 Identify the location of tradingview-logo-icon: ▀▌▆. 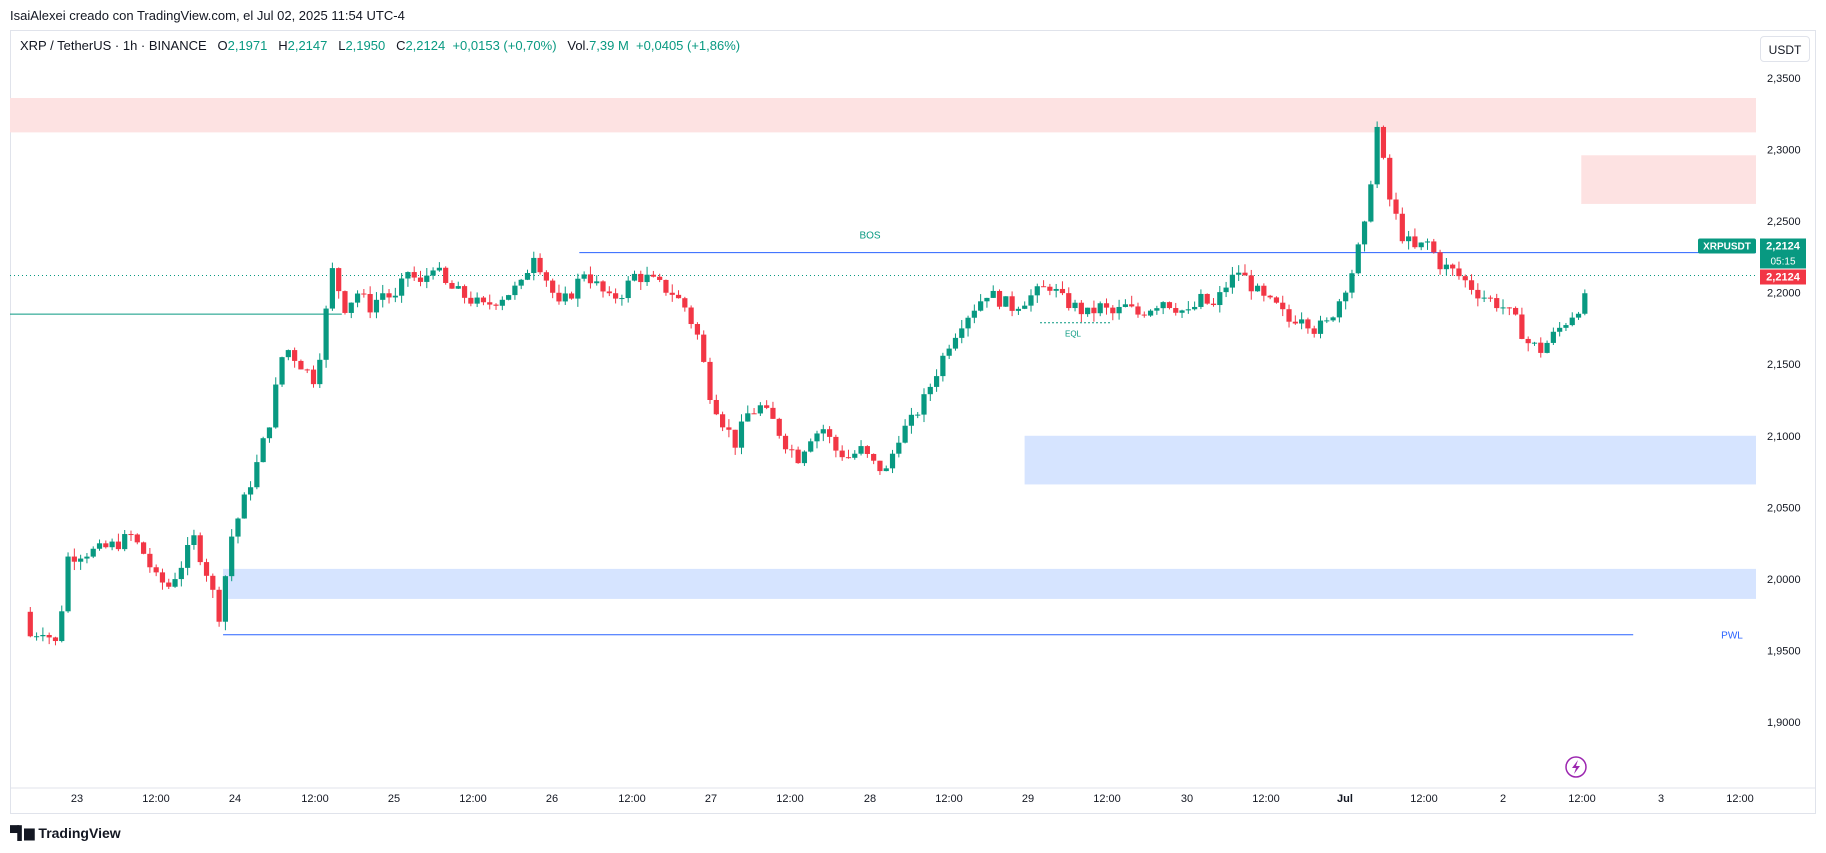
(22, 832).